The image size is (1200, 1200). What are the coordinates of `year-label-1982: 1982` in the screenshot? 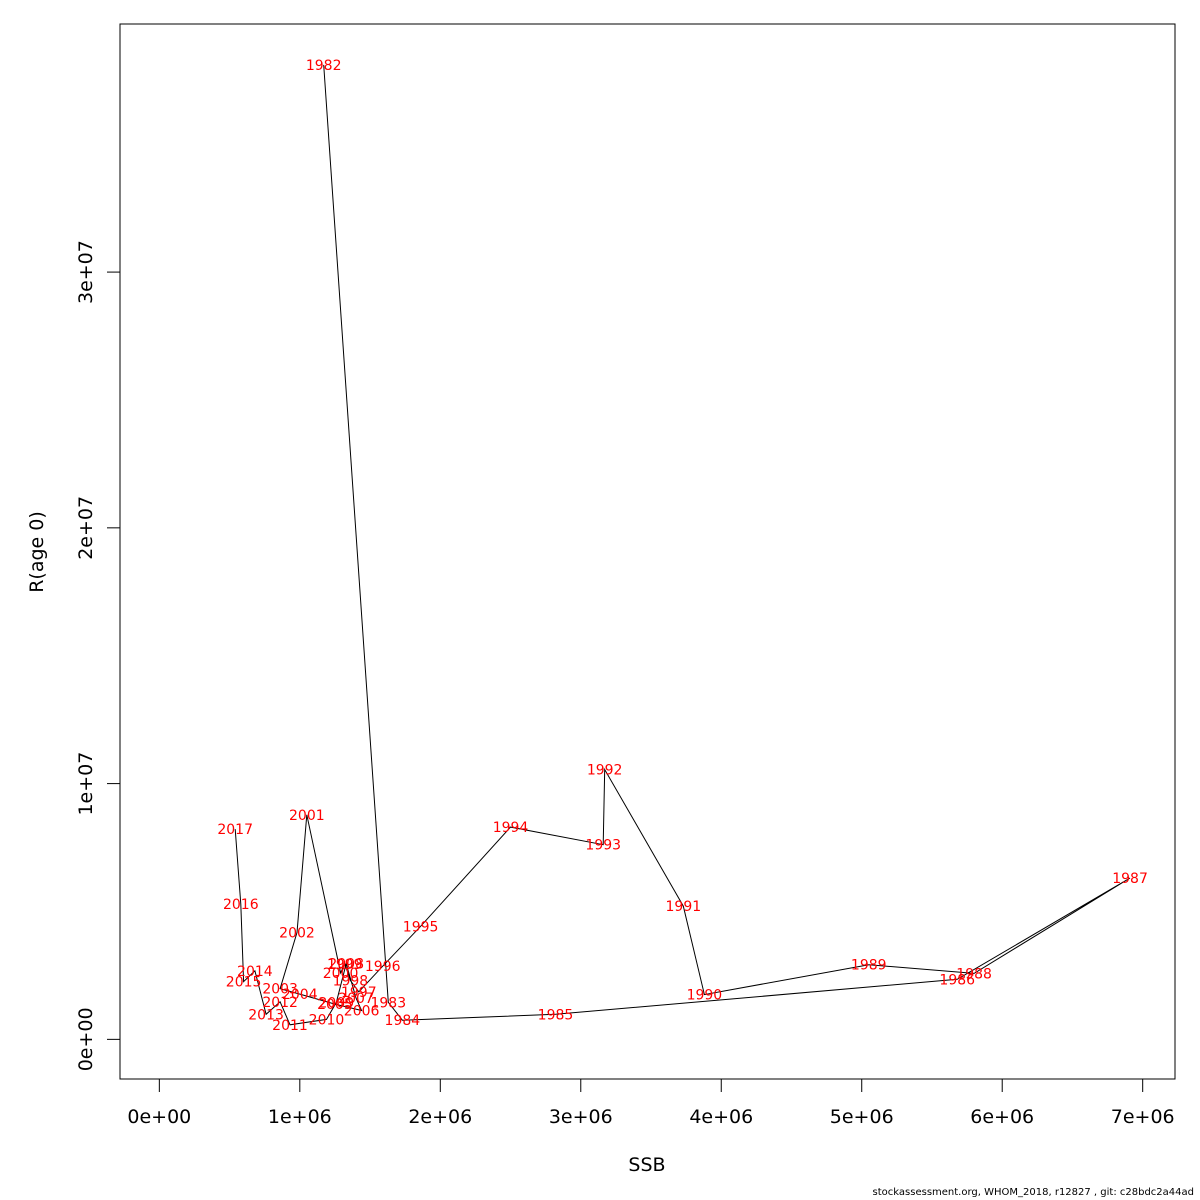 It's located at (324, 66).